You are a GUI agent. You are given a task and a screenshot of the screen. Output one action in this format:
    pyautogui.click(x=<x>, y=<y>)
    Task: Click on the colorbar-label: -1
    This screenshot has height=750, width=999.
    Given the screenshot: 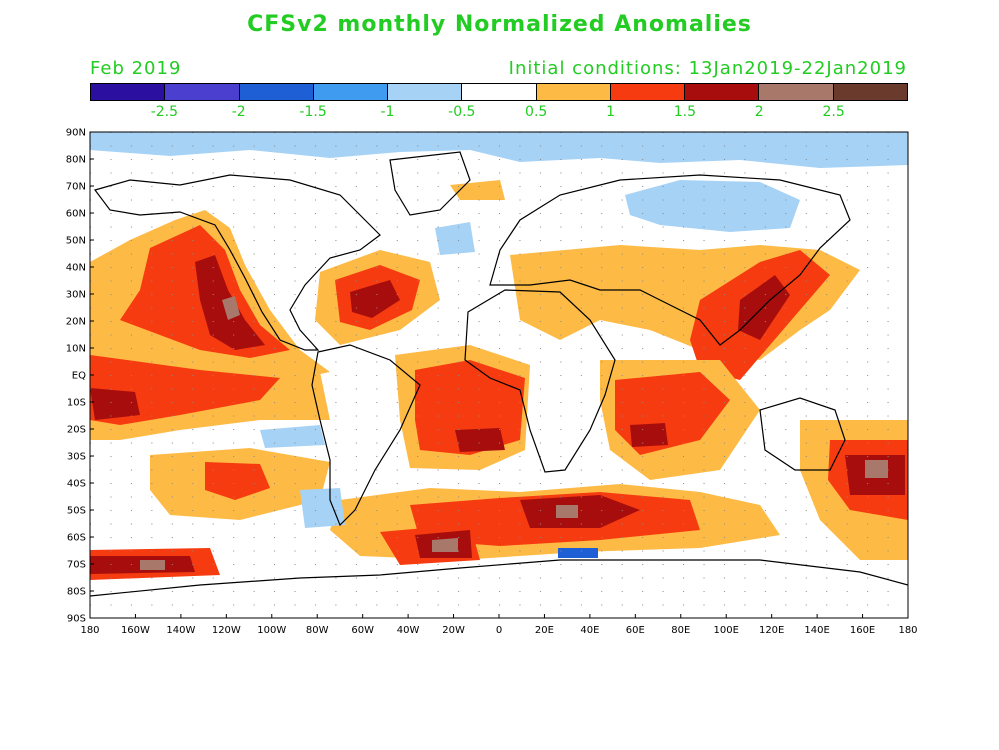 What is the action you would take?
    pyautogui.click(x=387, y=112)
    